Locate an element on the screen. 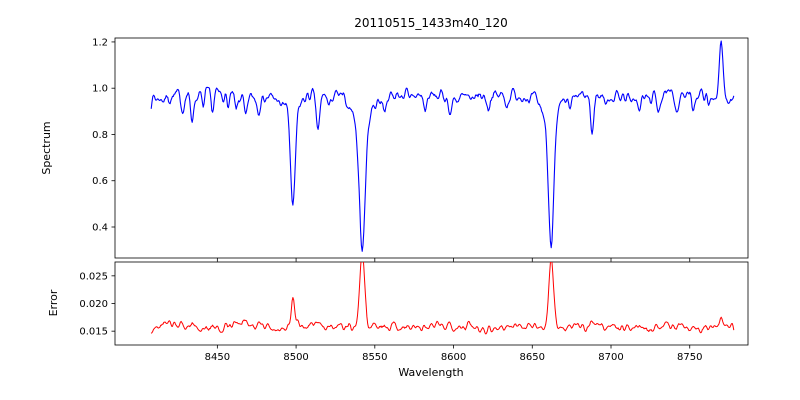  x-tick-label: 8700 is located at coordinates (610, 357).